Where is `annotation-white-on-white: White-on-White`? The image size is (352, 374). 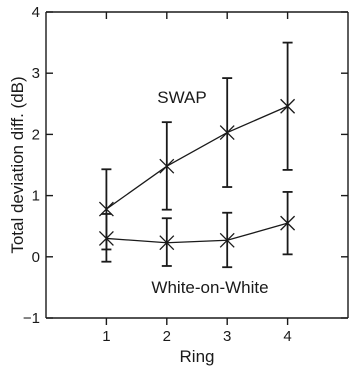
annotation-white-on-white: White-on-White is located at coordinates (209, 287).